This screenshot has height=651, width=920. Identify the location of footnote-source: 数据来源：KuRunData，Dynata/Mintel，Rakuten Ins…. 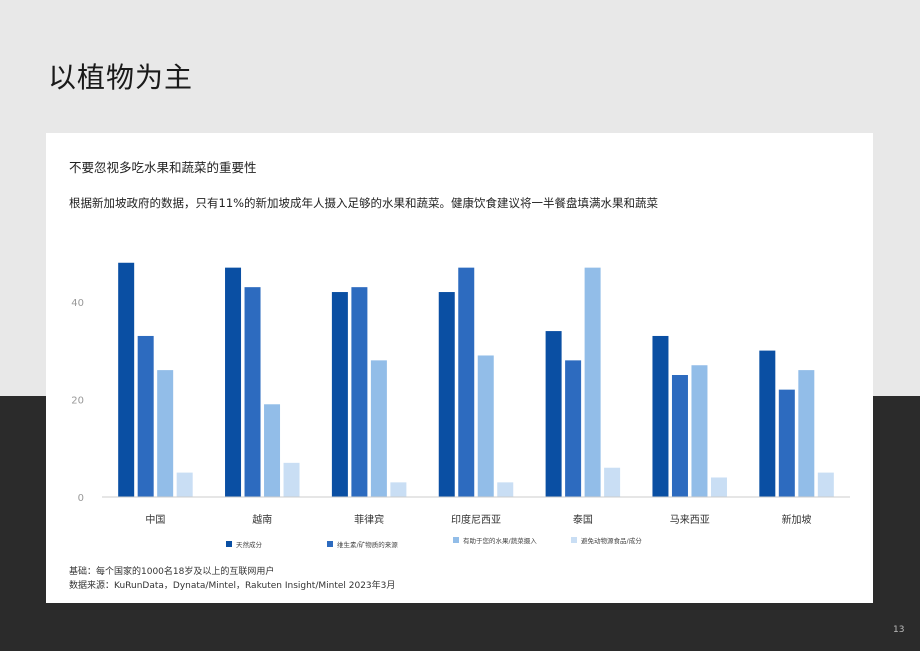
(232, 586).